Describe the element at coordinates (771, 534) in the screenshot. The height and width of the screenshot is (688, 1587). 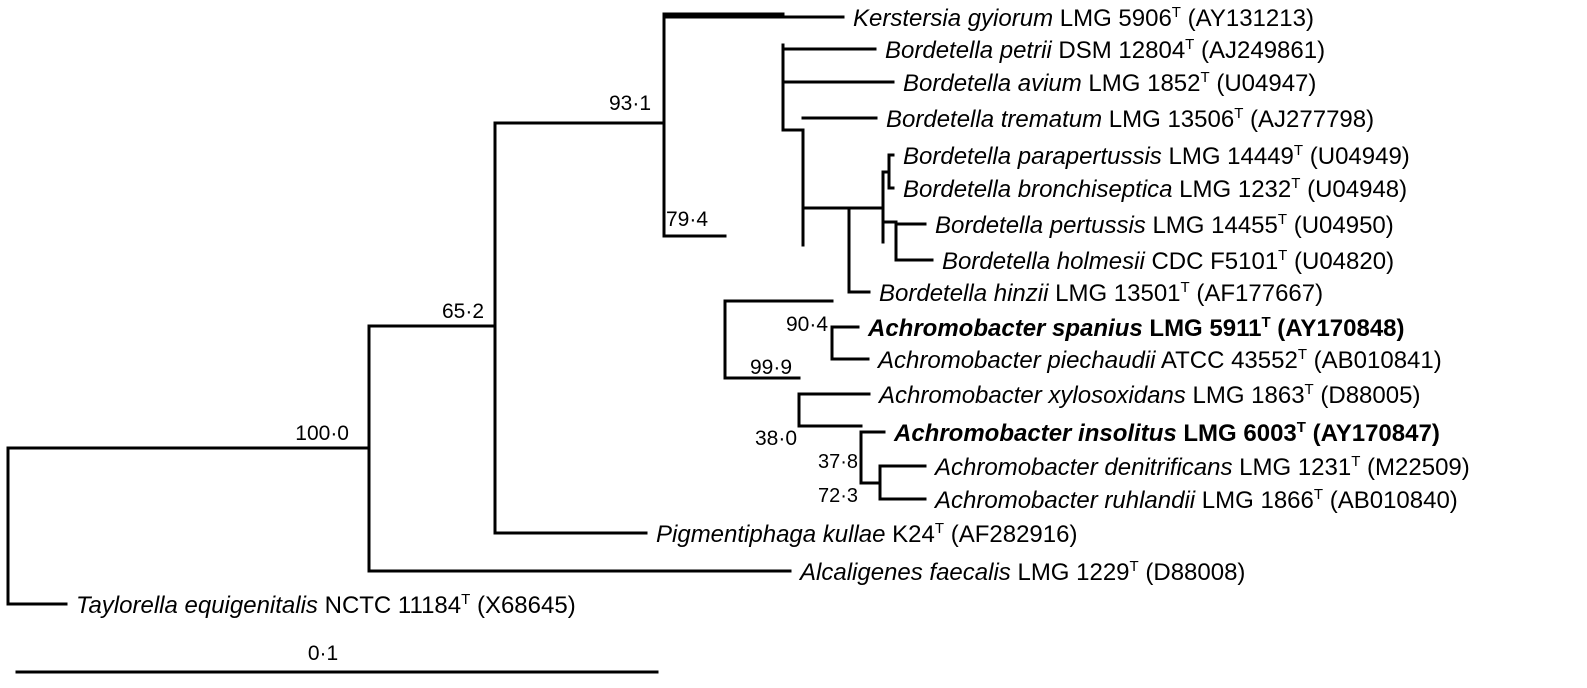
I see `taxon-species: Pigmentiphaga kullae` at that location.